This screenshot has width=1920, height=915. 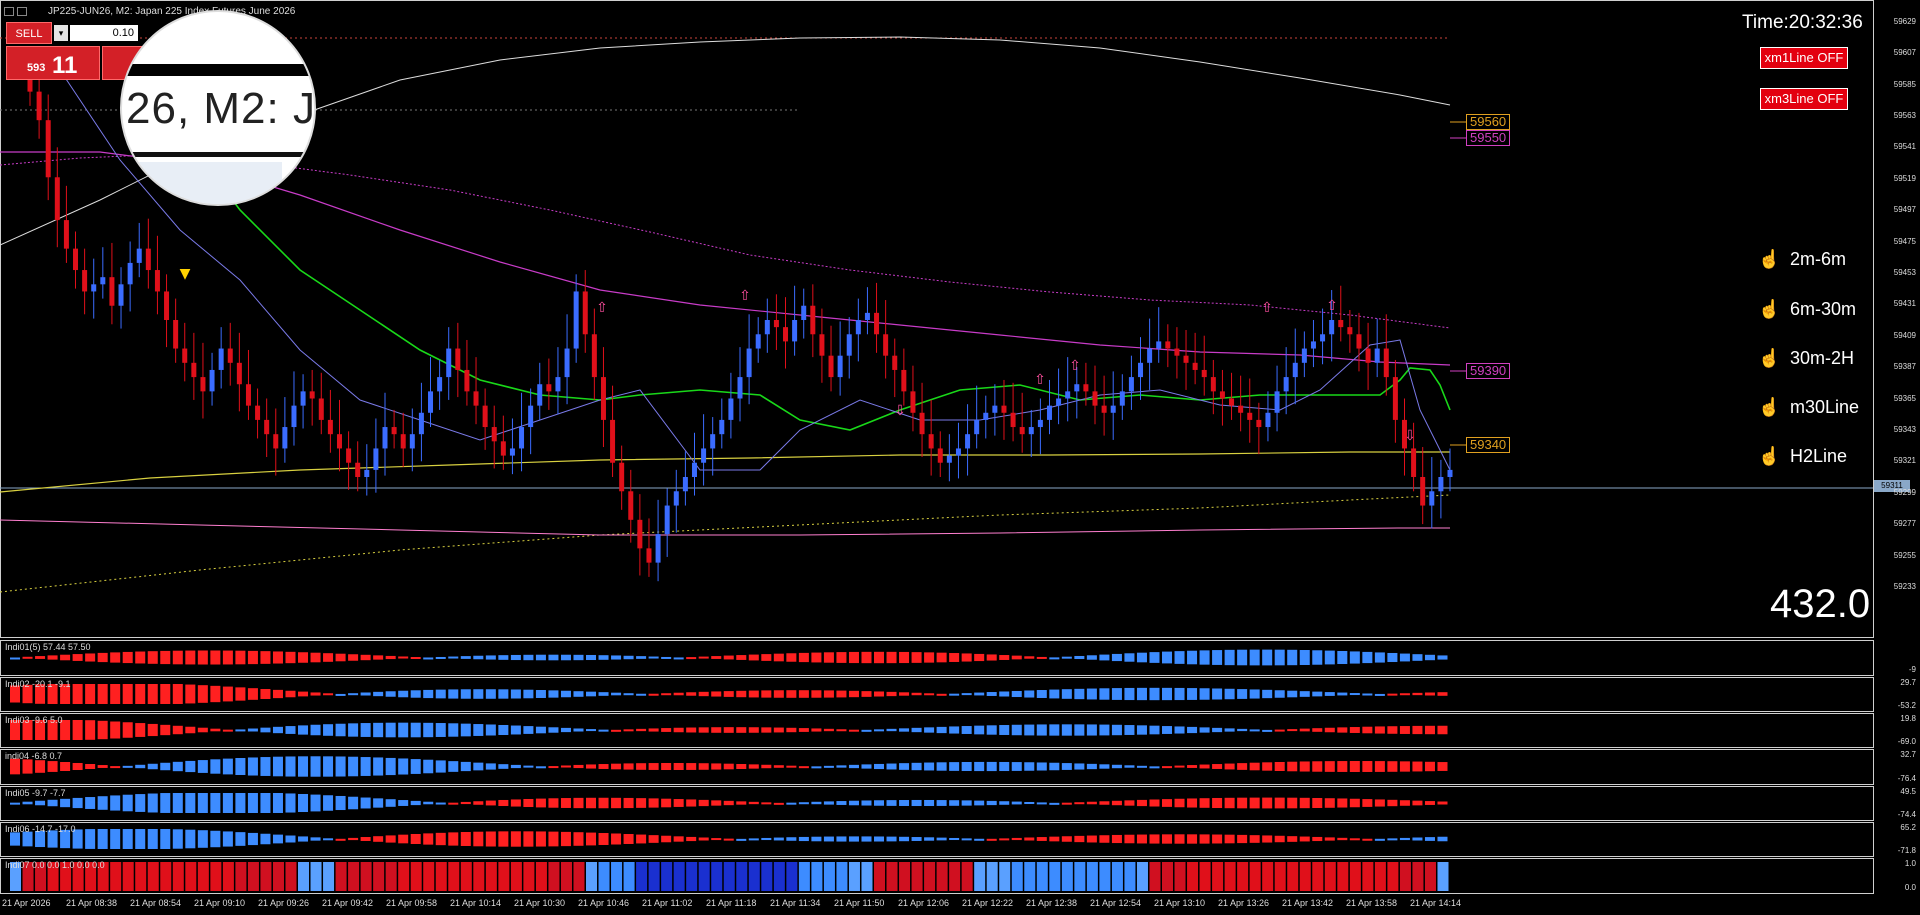 I want to click on xm1-line-toggle-button: xm1Line OFF, so click(x=1804, y=58).